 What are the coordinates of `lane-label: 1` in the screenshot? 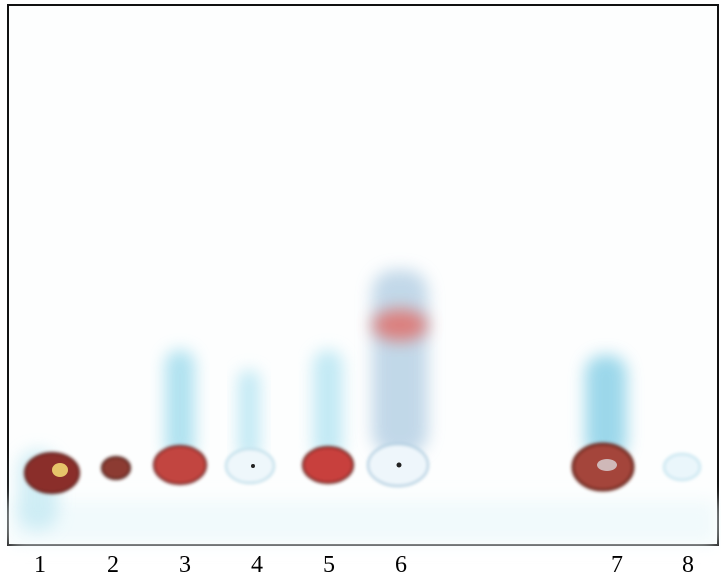 It's located at (40, 564).